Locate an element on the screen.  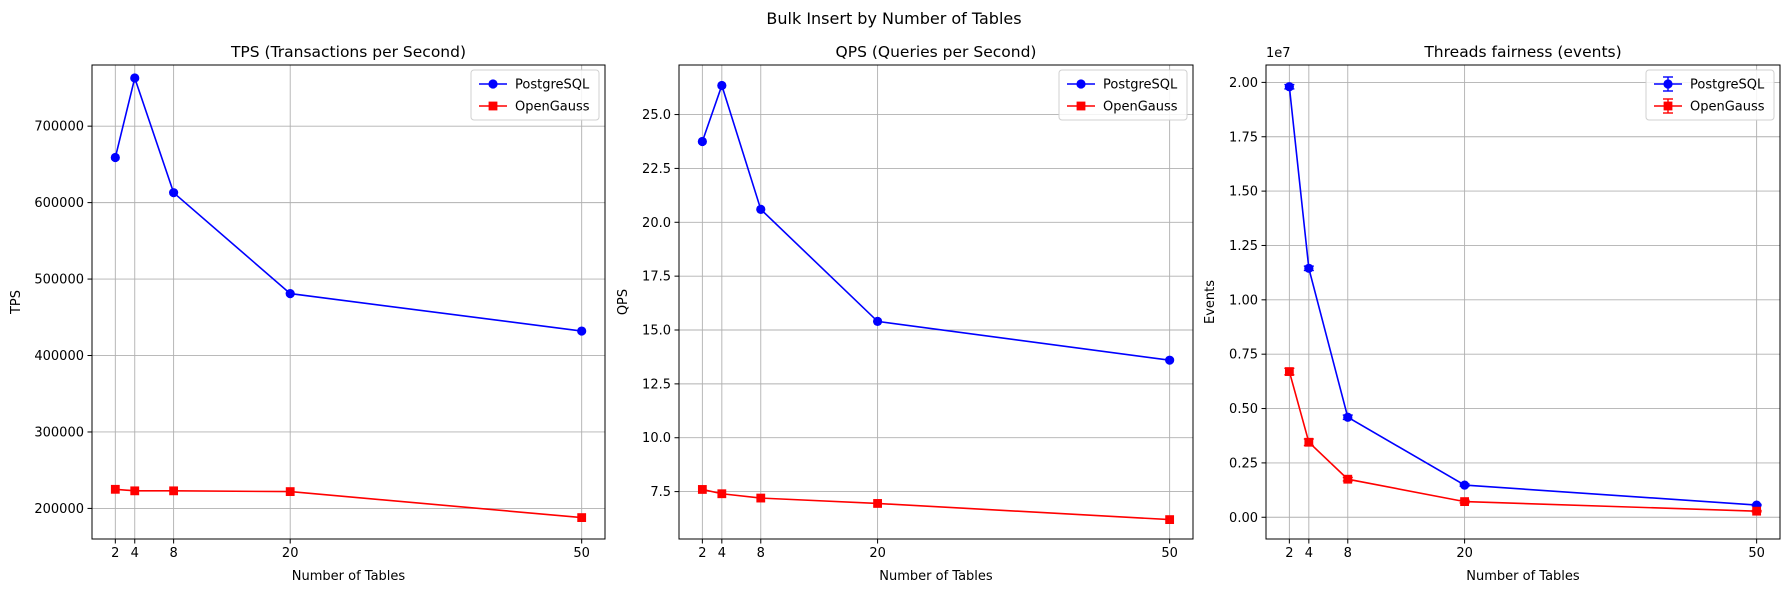
y-tick-label: 15.0 is located at coordinates (656, 331).